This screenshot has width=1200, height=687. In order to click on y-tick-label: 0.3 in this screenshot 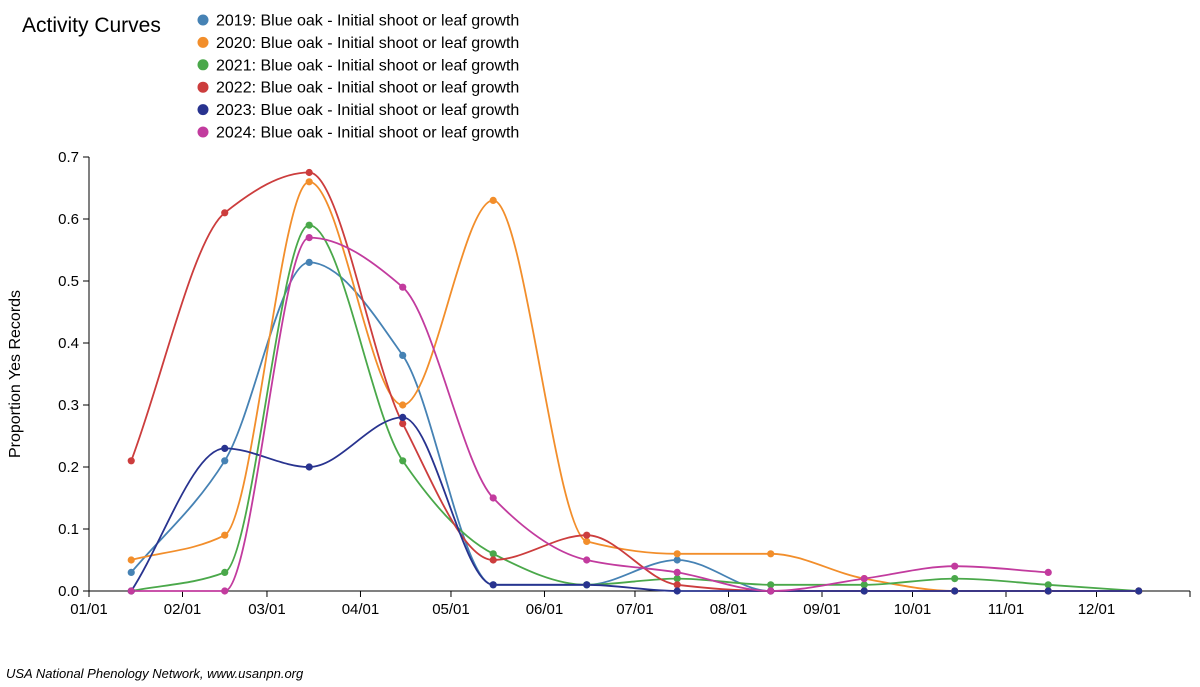, I will do `click(68, 405)`.